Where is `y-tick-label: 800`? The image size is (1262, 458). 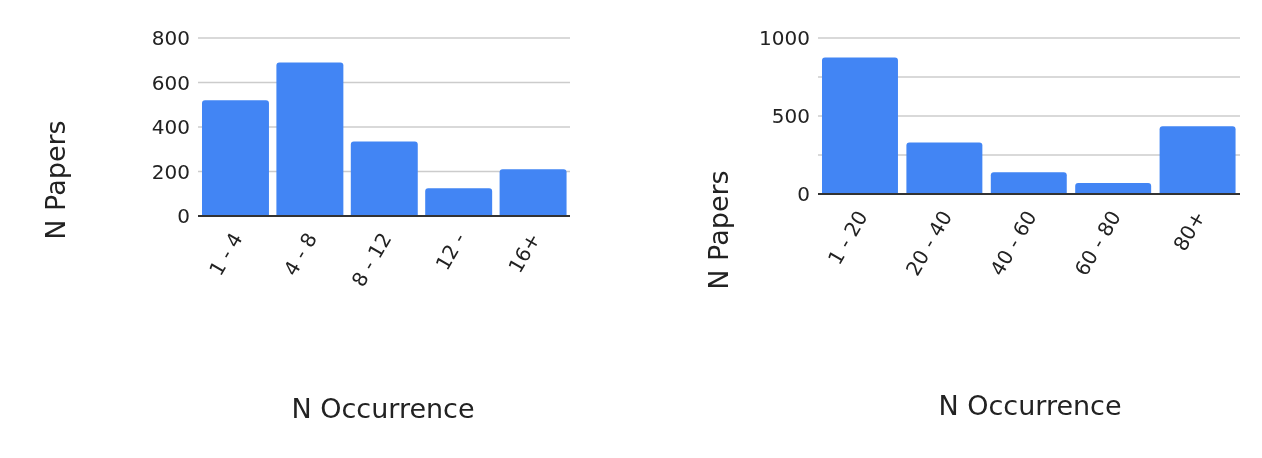 y-tick-label: 800 is located at coordinates (170, 38).